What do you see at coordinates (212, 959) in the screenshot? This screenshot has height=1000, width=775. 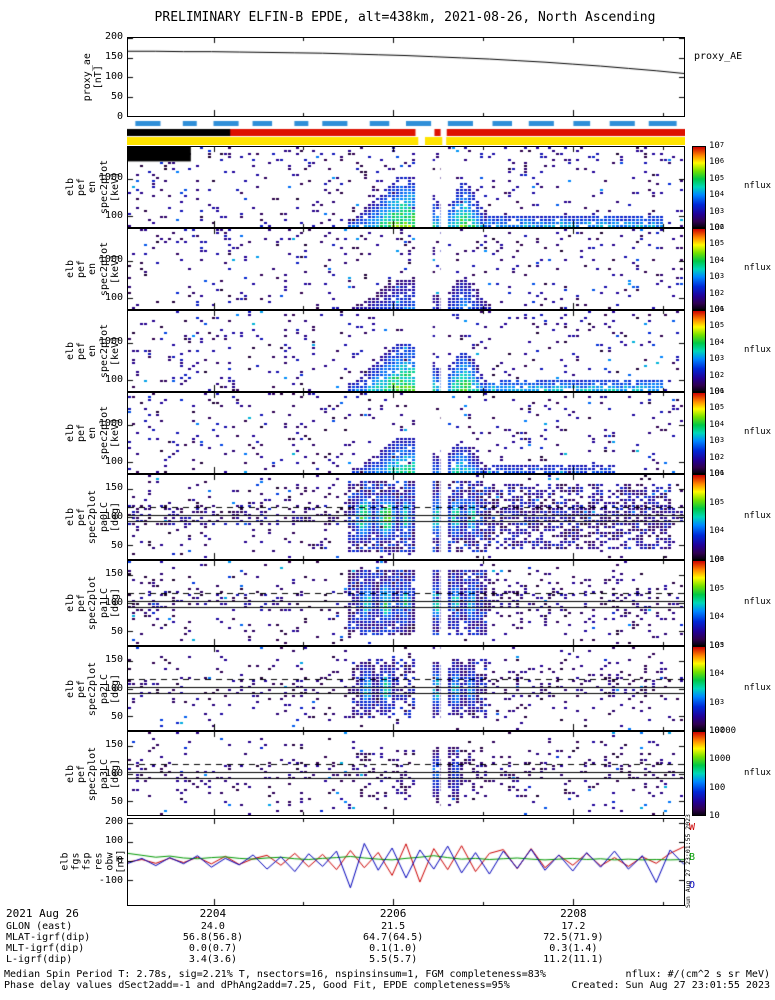 I see `ephemeris-value-3-0: 3.4(3.6)` at bounding box center [212, 959].